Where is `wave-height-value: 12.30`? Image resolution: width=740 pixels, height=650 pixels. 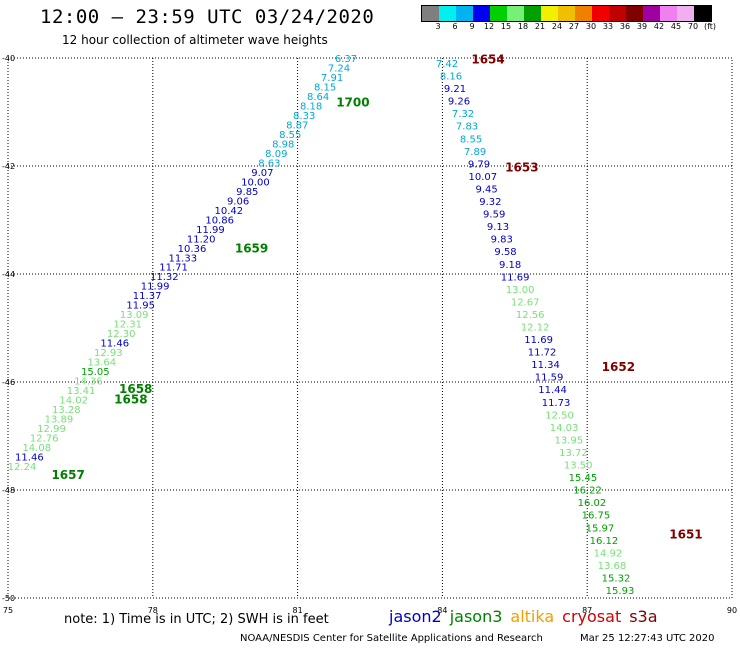 wave-height-value: 12.30 is located at coordinates (121, 334).